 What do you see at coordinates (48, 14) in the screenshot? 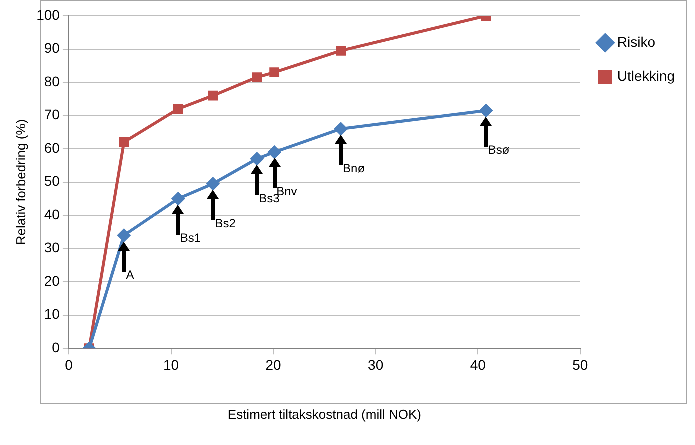
I see `y-tick-label: 100` at bounding box center [48, 14].